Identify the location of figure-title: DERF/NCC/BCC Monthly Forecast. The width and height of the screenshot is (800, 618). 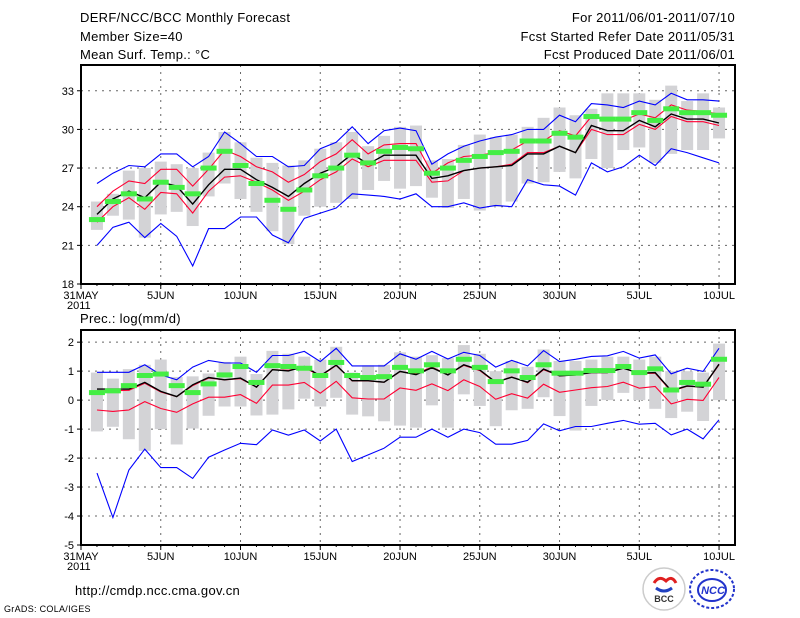
(185, 17).